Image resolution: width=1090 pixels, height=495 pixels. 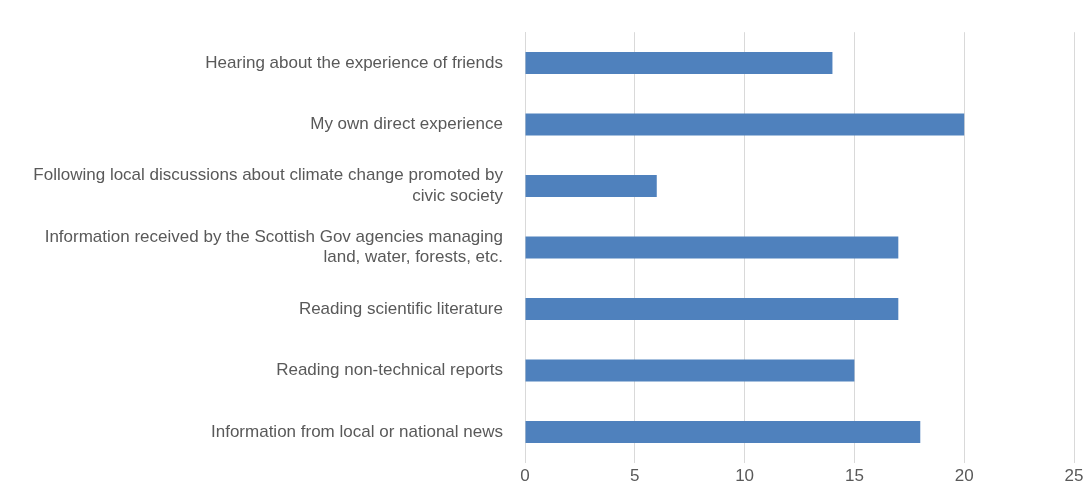 I want to click on y-tick-label: My own direct experience, so click(x=406, y=124).